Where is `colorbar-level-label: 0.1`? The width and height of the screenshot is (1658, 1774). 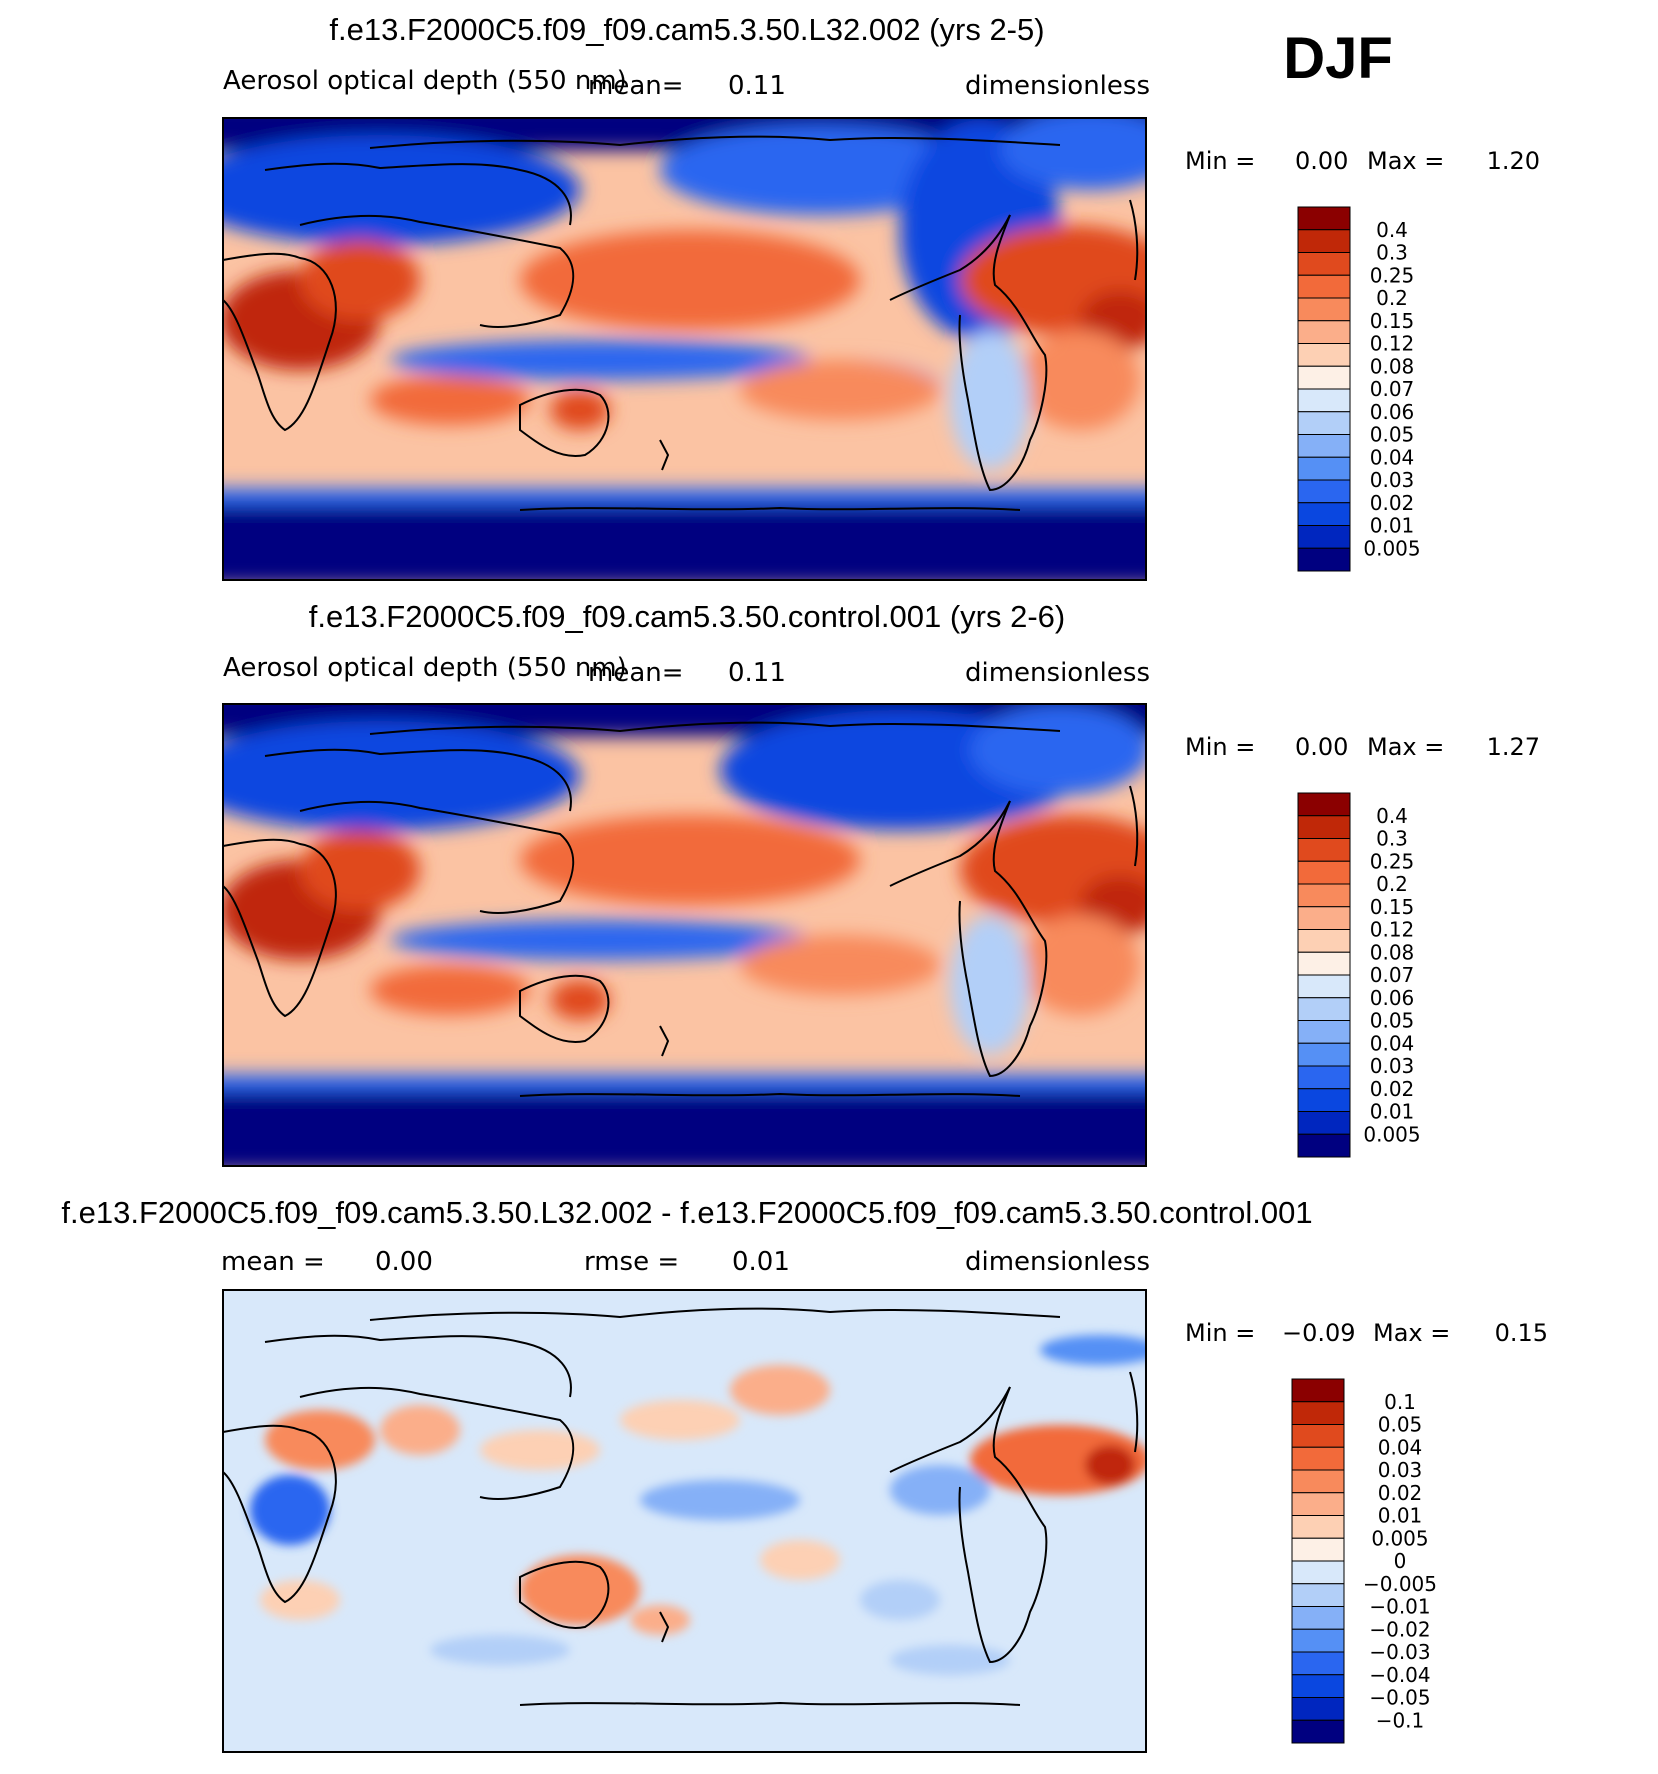 colorbar-level-label: 0.1 is located at coordinates (1400, 1402).